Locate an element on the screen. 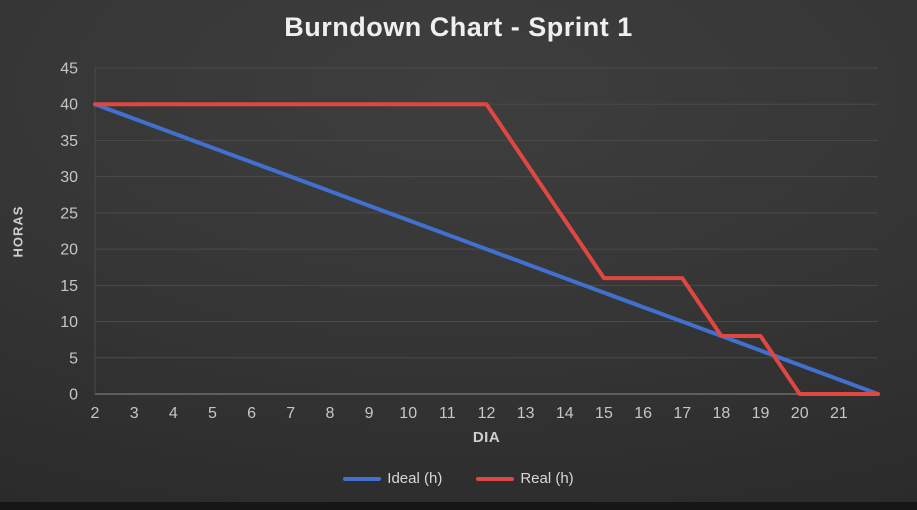  legend-item-real: Real (h) is located at coordinates (525, 478).